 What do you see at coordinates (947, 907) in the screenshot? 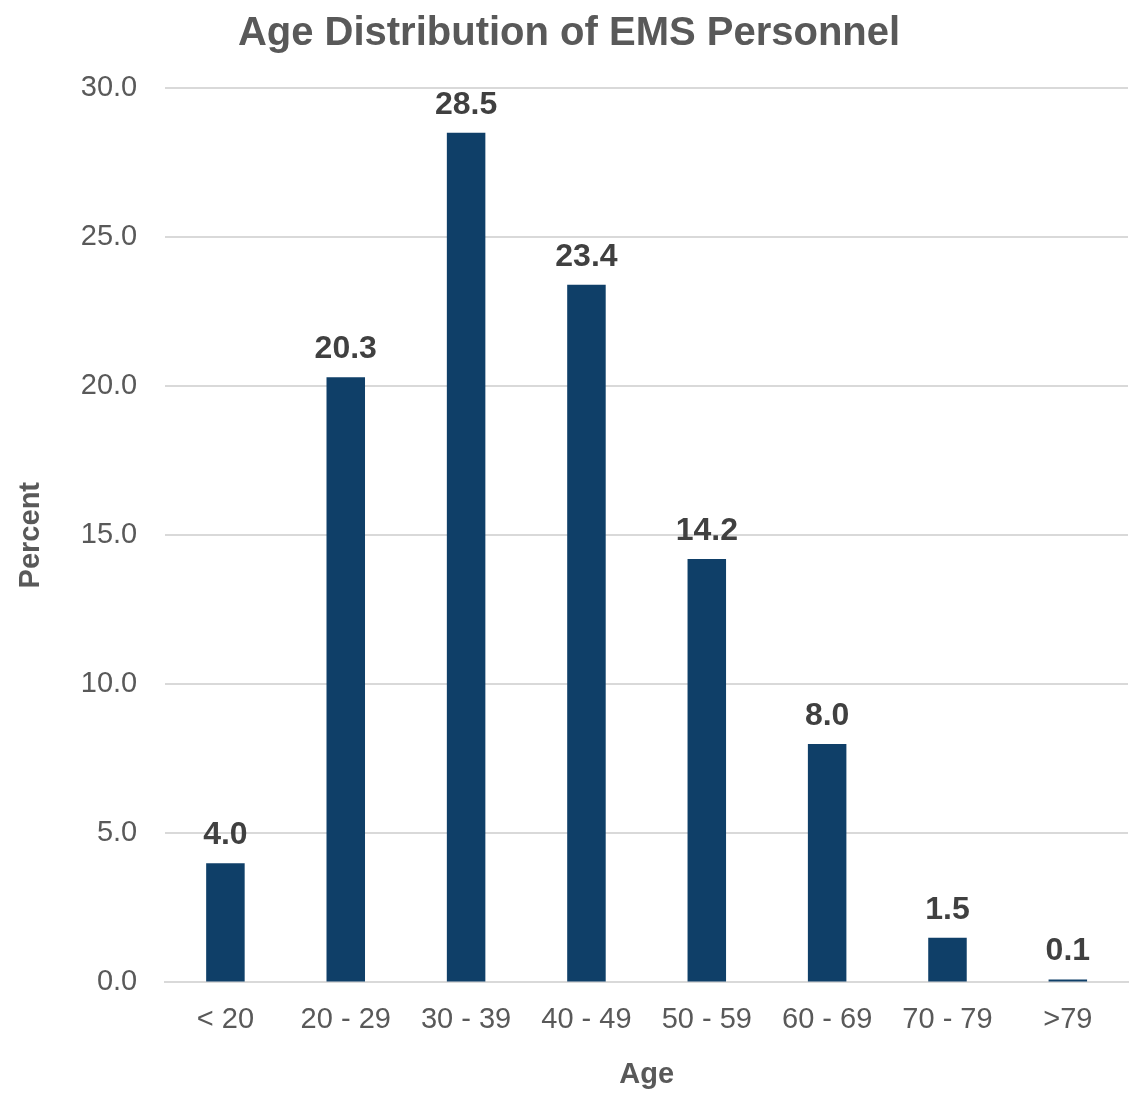
I see `data-label: 1.5` at bounding box center [947, 907].